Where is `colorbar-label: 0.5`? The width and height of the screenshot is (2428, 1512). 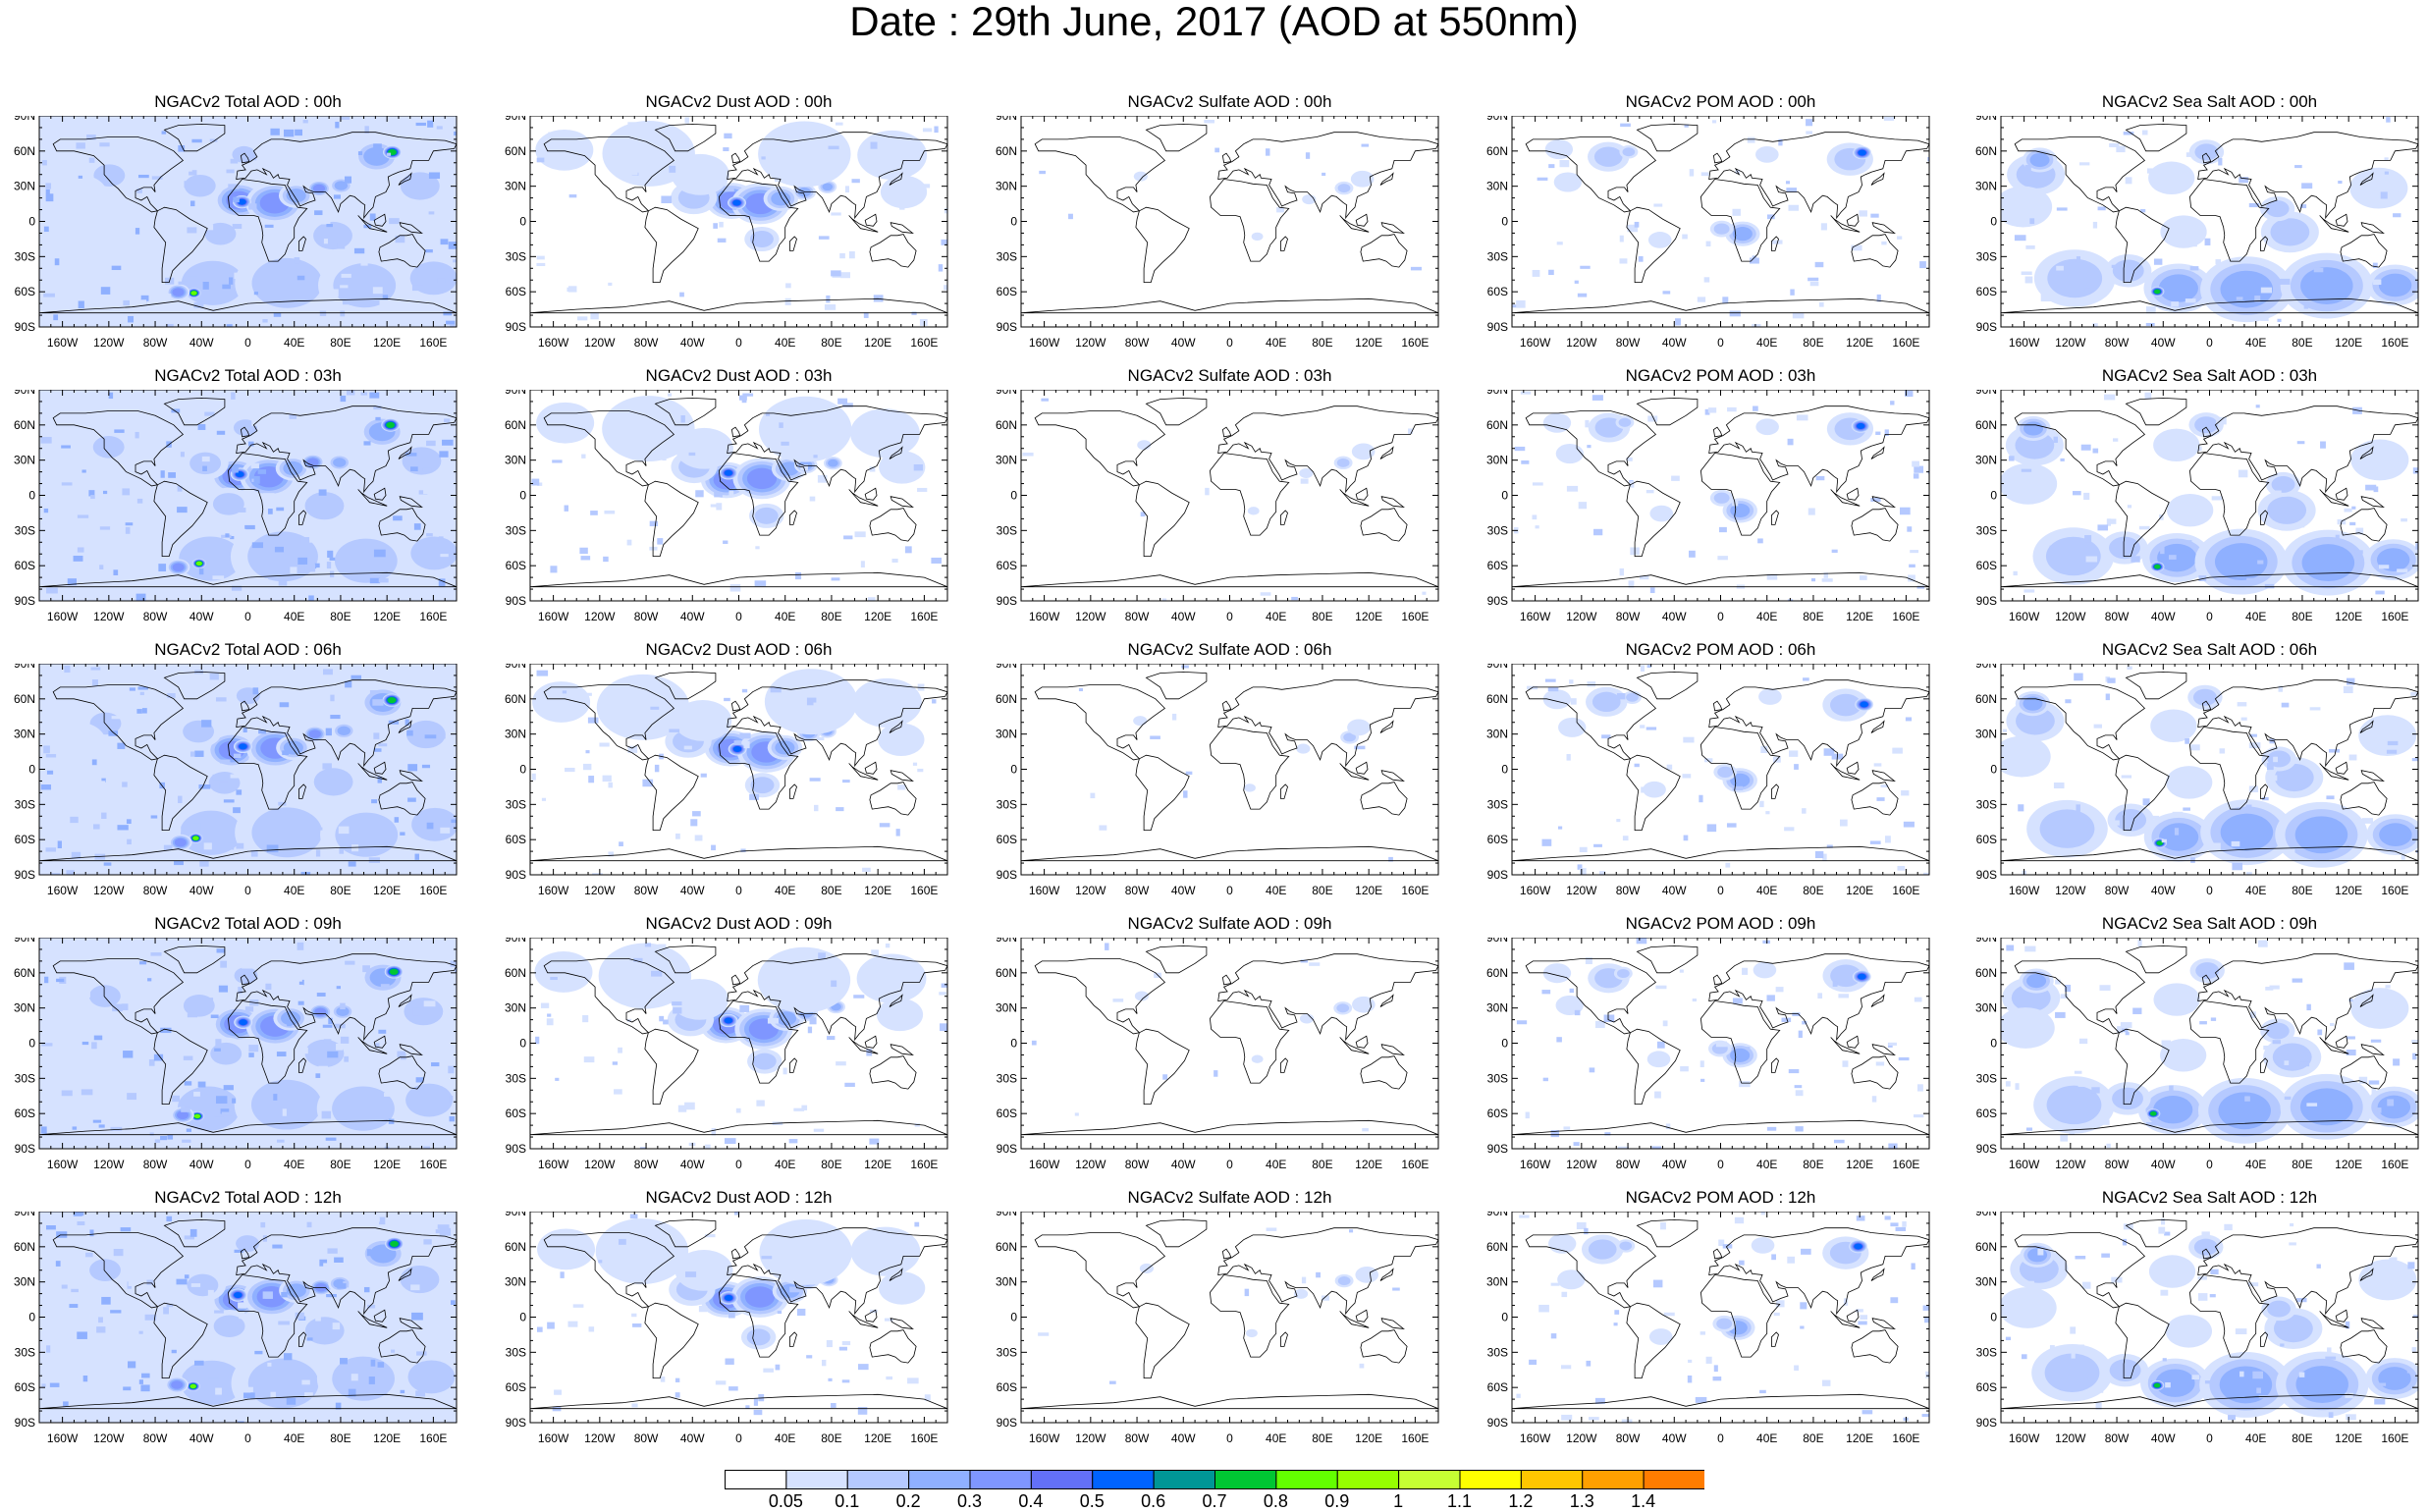
colorbar-label: 0.5 is located at coordinates (1092, 1501).